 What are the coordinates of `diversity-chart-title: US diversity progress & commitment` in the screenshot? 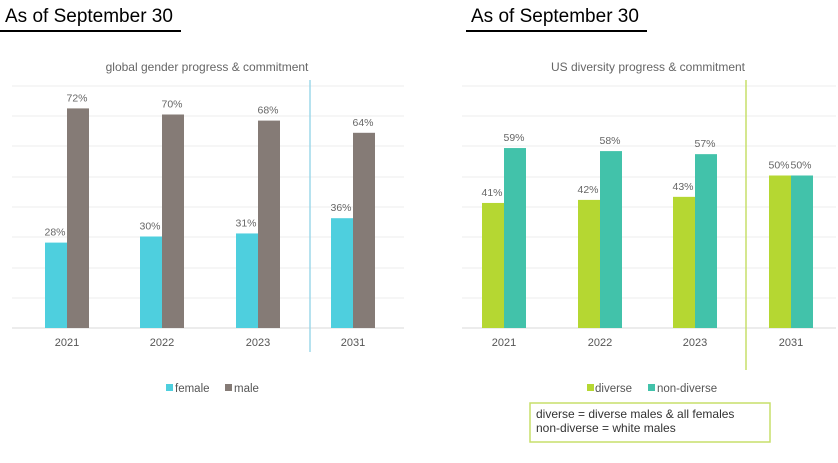 It's located at (648, 67).